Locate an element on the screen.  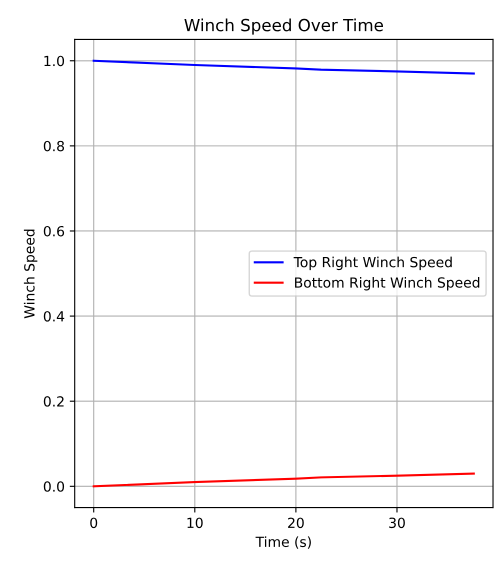
chart-title: Winch Speed Over Time is located at coordinates (283, 26).